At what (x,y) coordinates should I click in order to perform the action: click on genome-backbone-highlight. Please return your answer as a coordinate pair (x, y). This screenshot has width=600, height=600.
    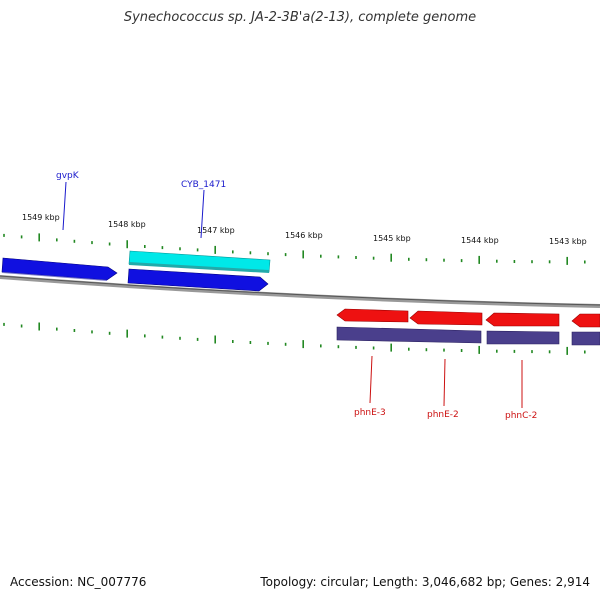
    Looking at the image, I should click on (300, 290).